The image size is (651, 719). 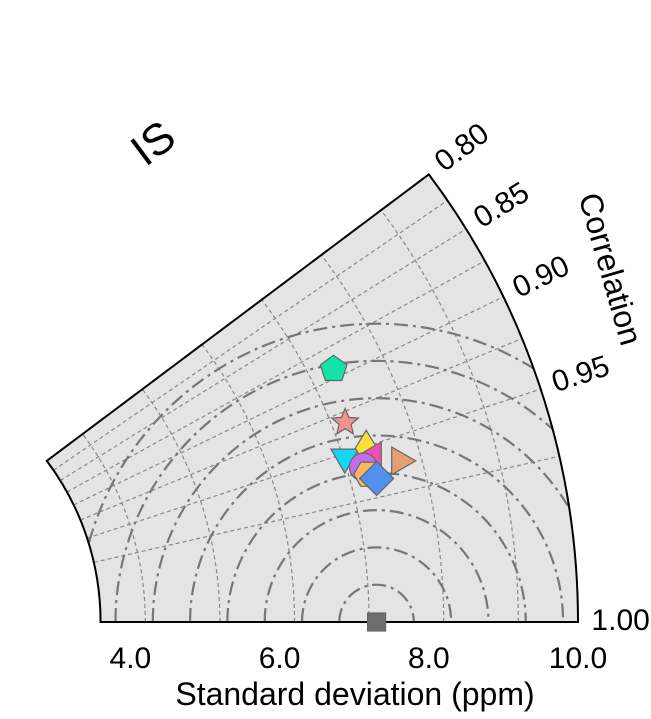 I want to click on corr-tick-label: 0.80, so click(x=462, y=147).